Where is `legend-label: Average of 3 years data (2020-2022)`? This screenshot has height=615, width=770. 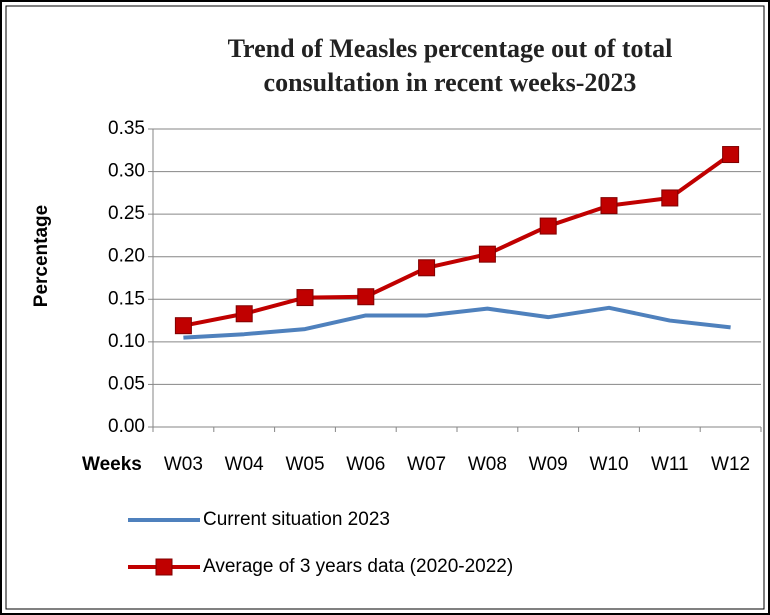 legend-label: Average of 3 years data (2020-2022) is located at coordinates (358, 566).